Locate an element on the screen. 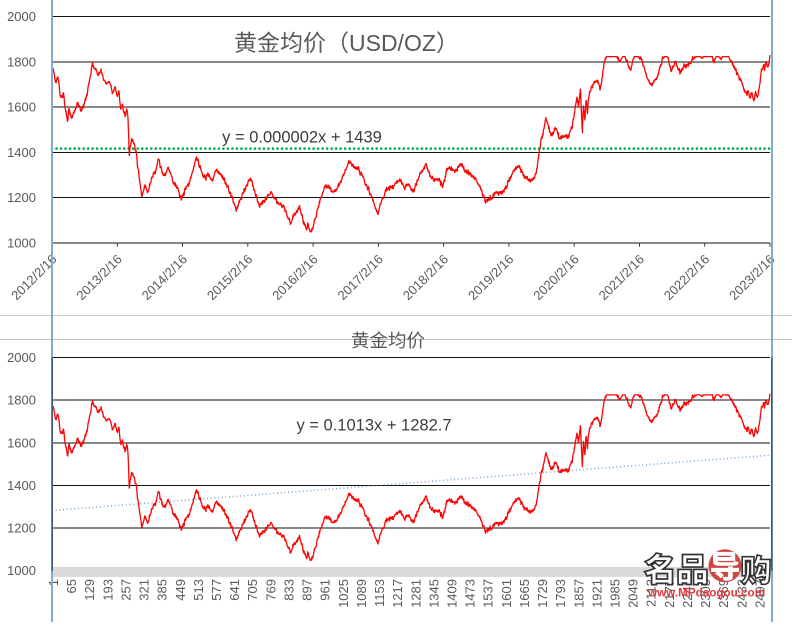 This screenshot has height=627, width=792. svg-text: 1 is located at coordinates (53, 582).